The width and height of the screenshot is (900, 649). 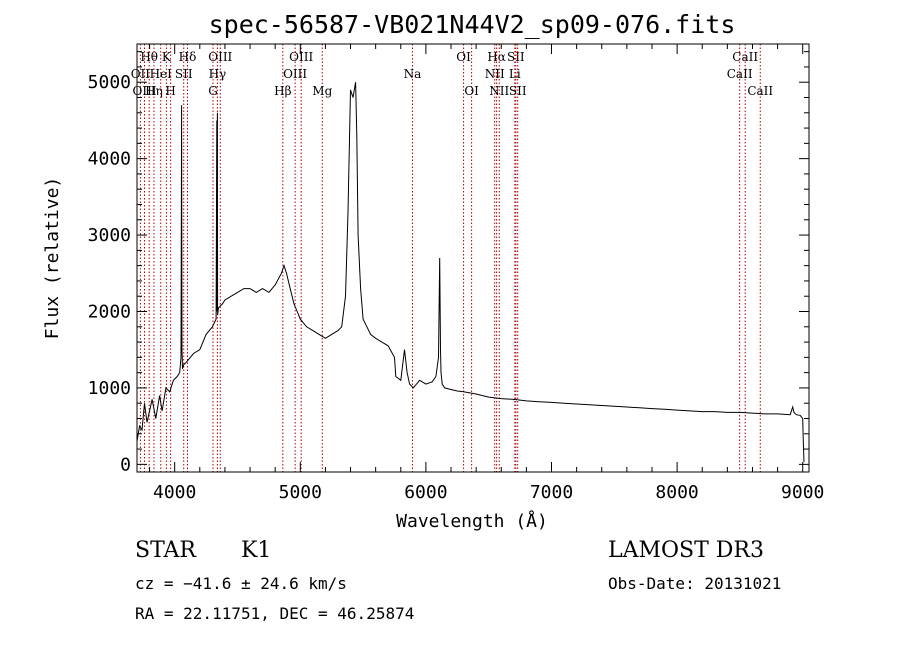 What do you see at coordinates (167, 57) in the screenshot?
I see `marker-label: K` at bounding box center [167, 57].